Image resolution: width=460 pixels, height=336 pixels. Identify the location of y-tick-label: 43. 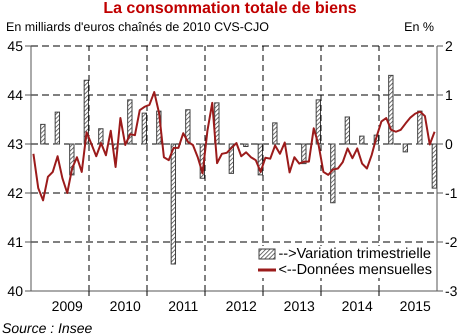
(15, 144).